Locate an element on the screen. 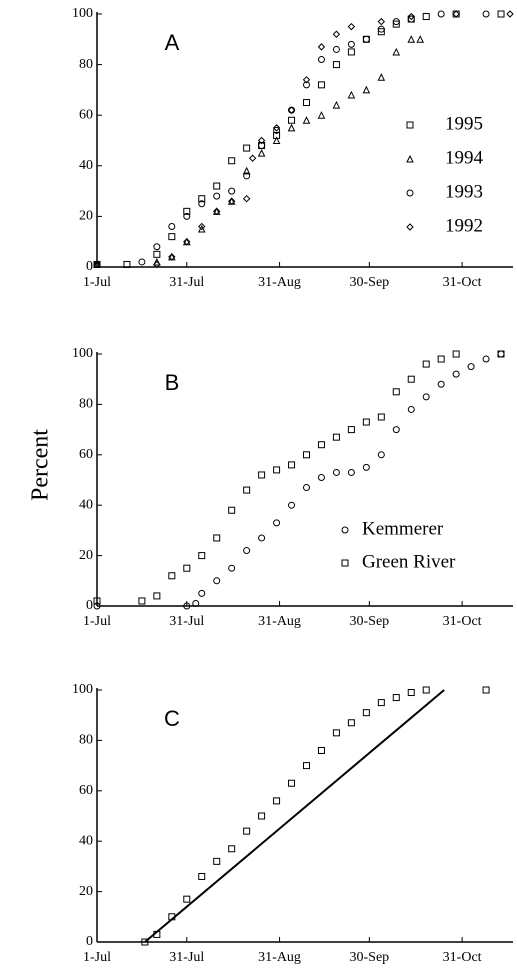 The image size is (517, 971). y-tick-label: 0 is located at coordinates (89, 266).